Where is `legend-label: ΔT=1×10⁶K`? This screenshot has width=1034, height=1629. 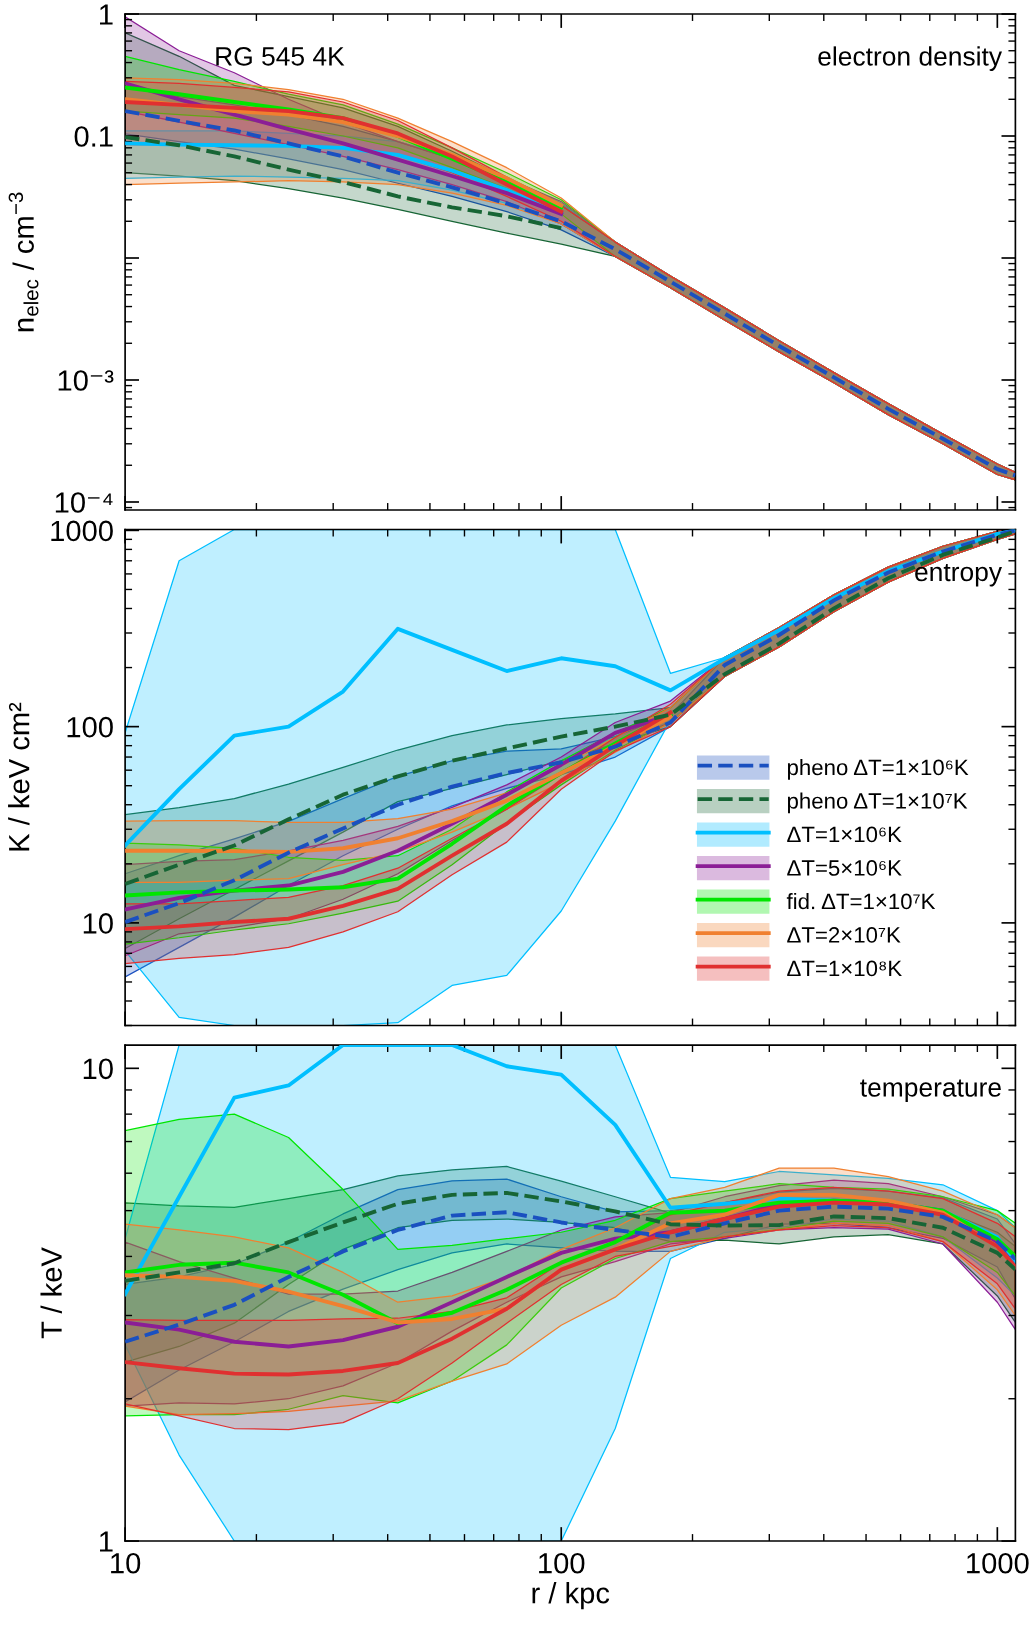 legend-label: ΔT=1×10⁶K is located at coordinates (844, 834).